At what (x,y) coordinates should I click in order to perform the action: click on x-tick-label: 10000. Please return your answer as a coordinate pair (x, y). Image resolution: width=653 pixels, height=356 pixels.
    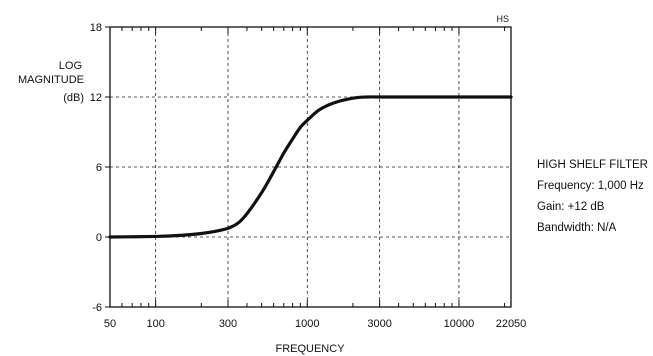
    Looking at the image, I should click on (459, 324).